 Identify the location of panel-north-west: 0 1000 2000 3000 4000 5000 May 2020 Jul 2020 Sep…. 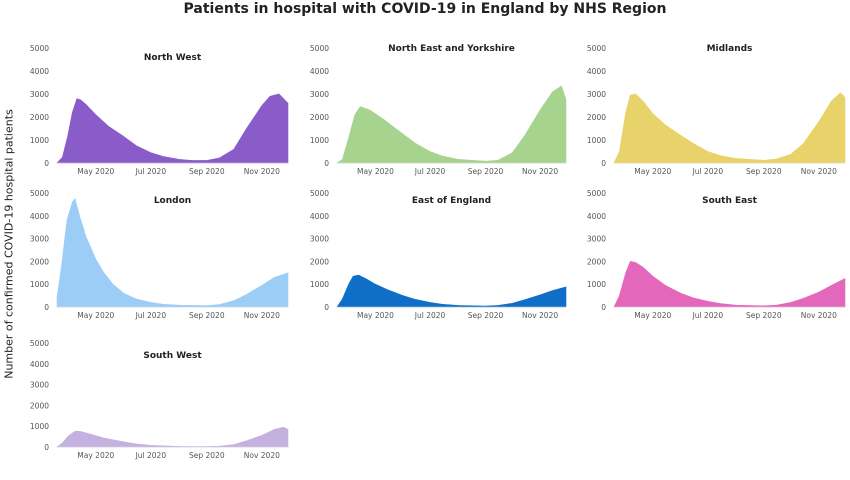
(159, 110).